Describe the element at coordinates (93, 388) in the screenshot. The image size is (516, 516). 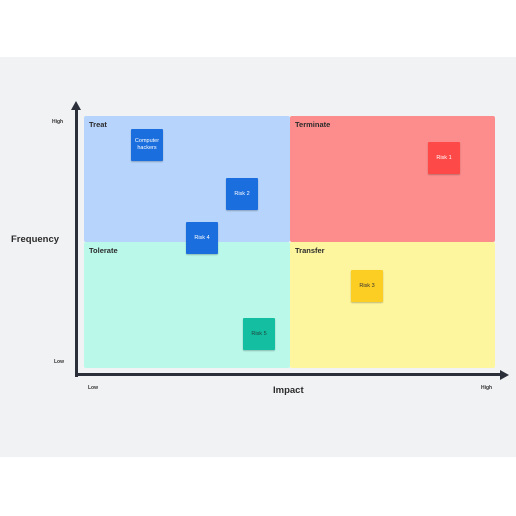
I see `x-axis-low-label: Low` at that location.